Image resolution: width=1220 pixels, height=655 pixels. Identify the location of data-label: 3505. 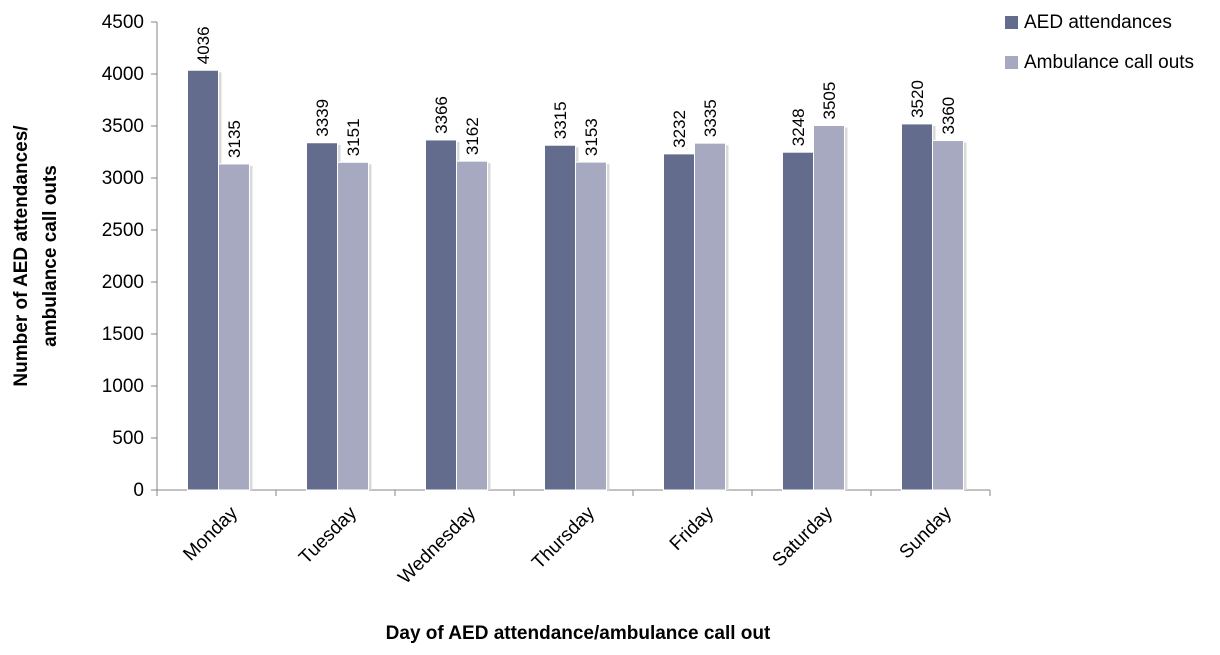
(829, 101).